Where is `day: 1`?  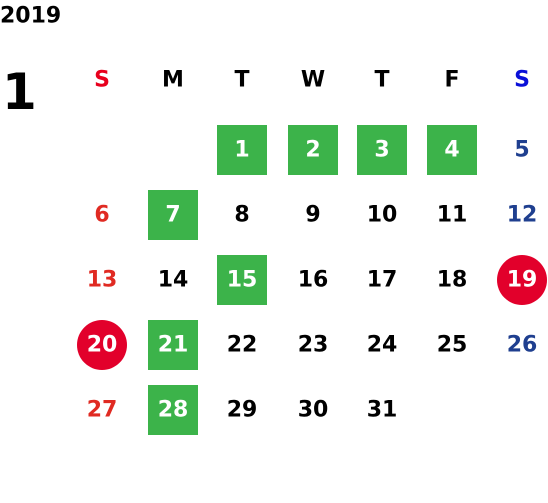 day: 1 is located at coordinates (241, 150).